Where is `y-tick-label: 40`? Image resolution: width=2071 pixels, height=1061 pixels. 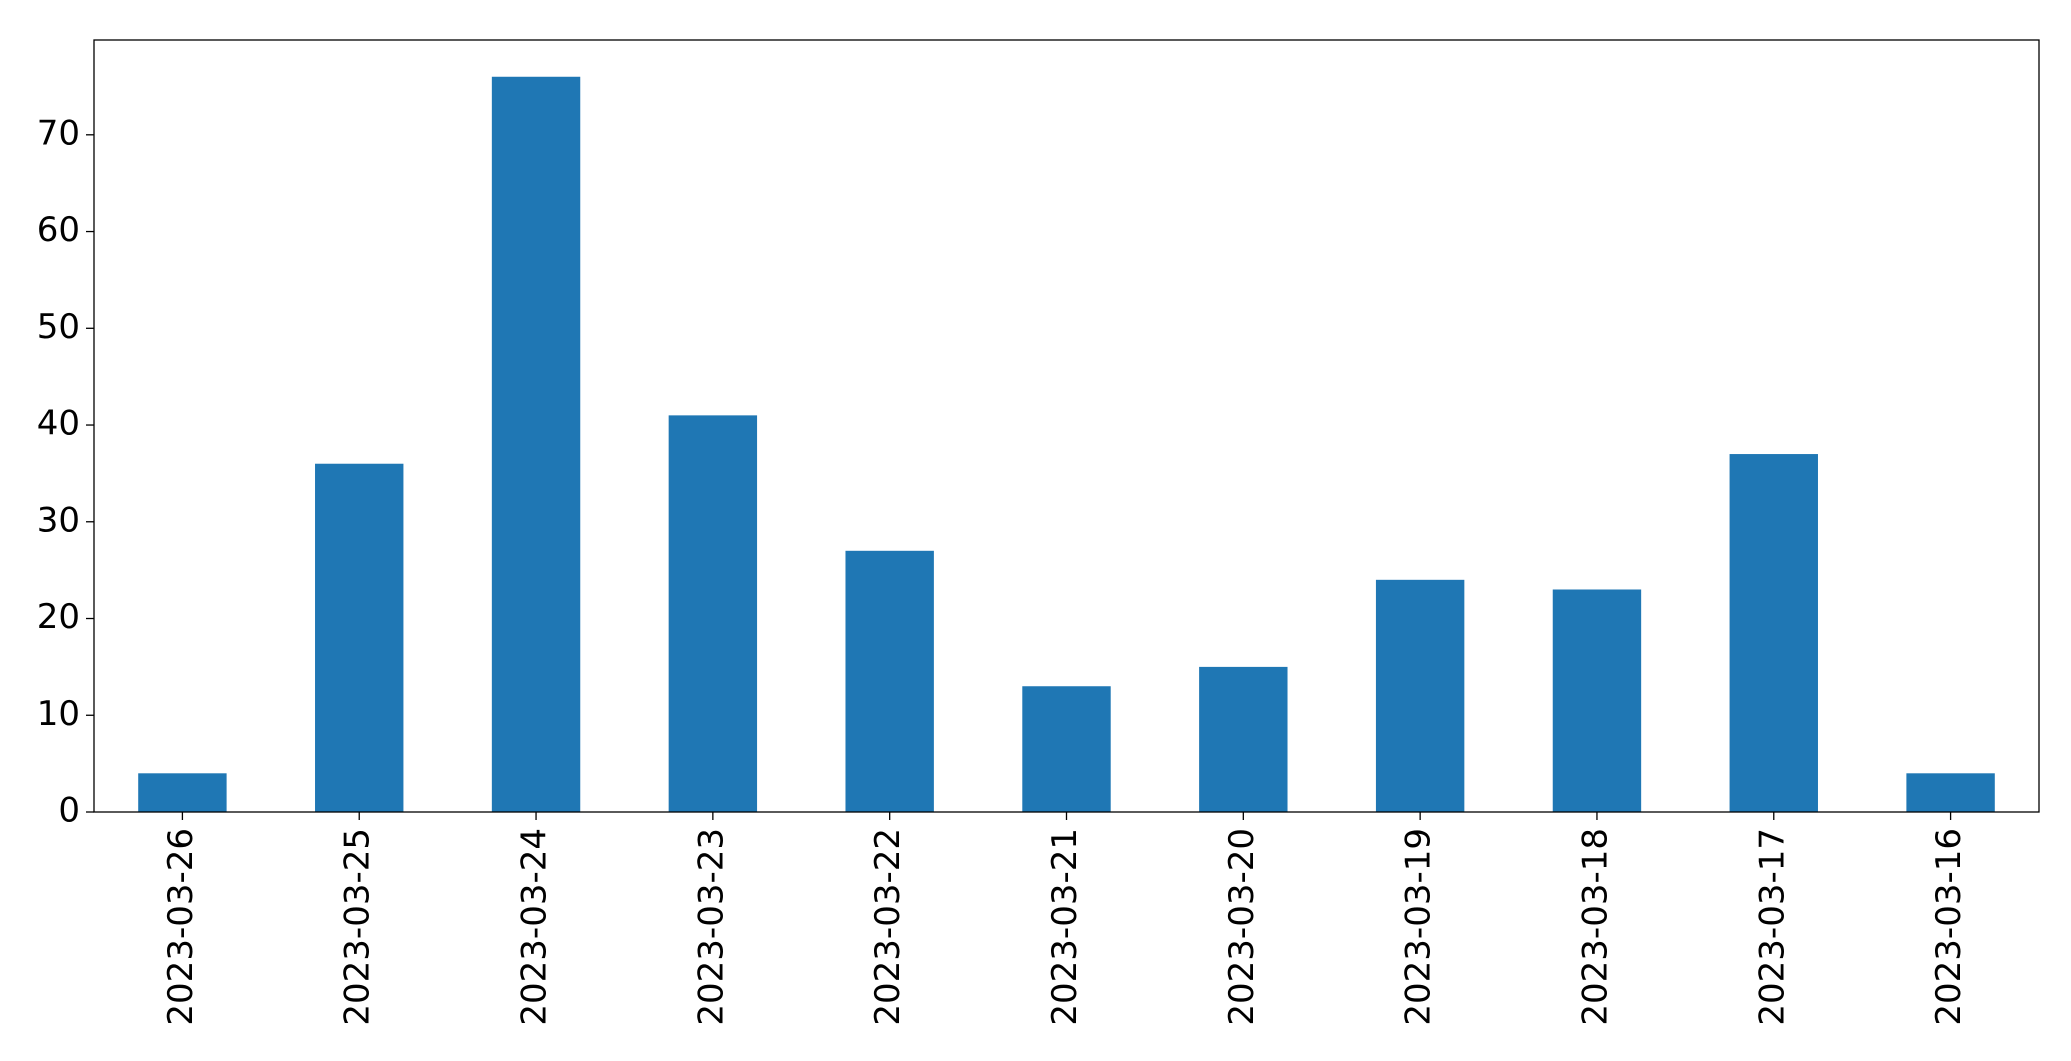 y-tick-label: 40 is located at coordinates (58, 424).